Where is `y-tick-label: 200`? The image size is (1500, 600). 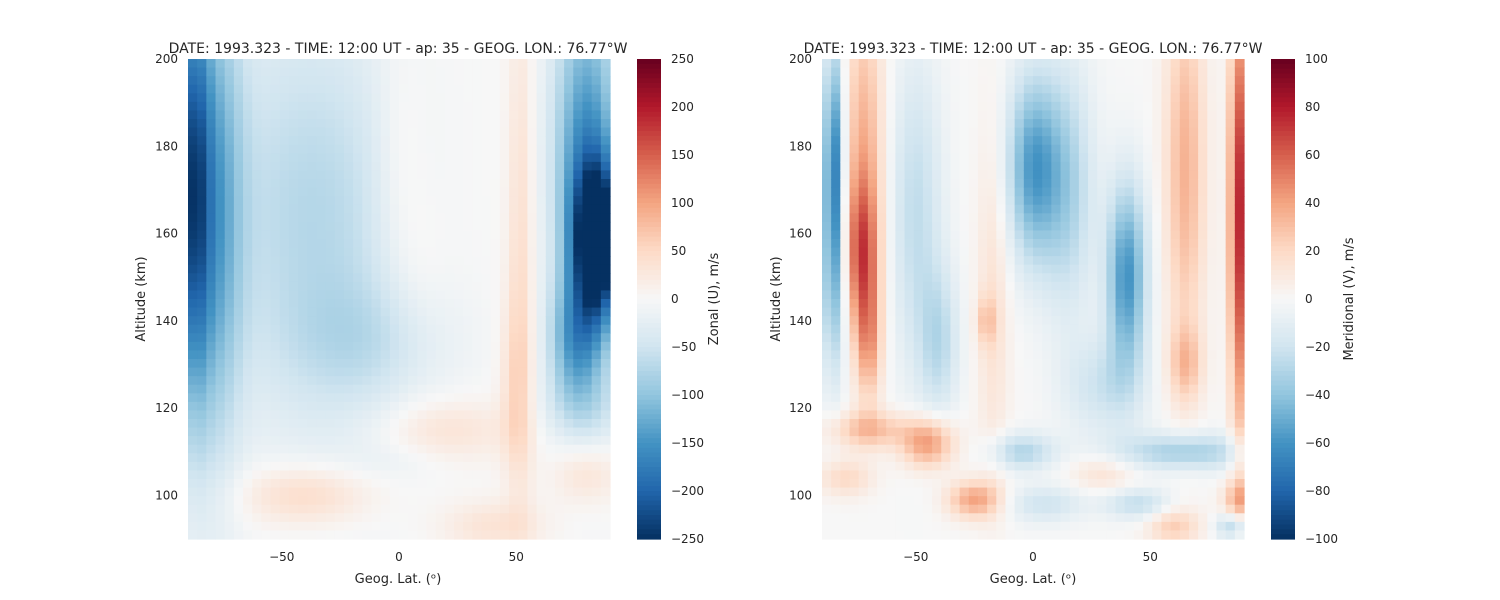
y-tick-label: 200 is located at coordinates (166, 59).